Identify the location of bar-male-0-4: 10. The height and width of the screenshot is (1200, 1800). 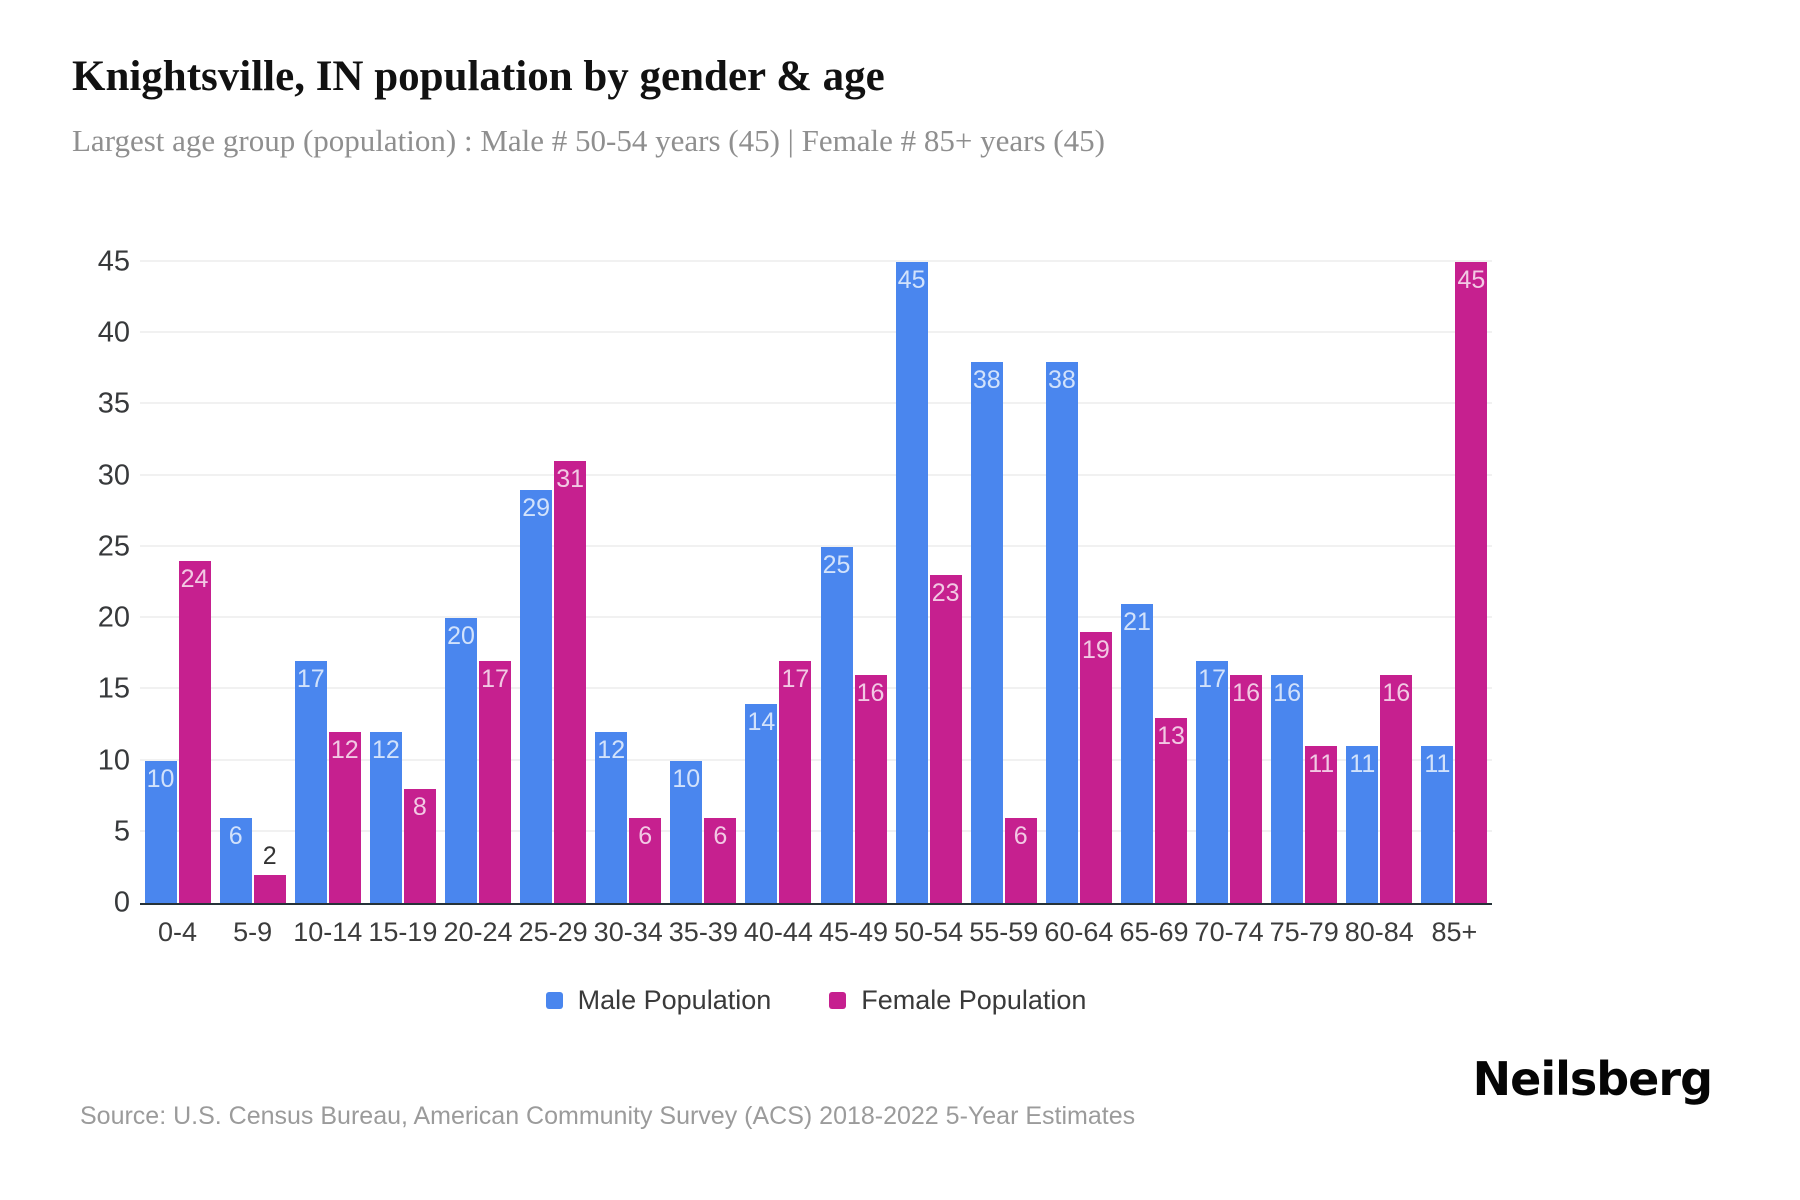
(160, 831).